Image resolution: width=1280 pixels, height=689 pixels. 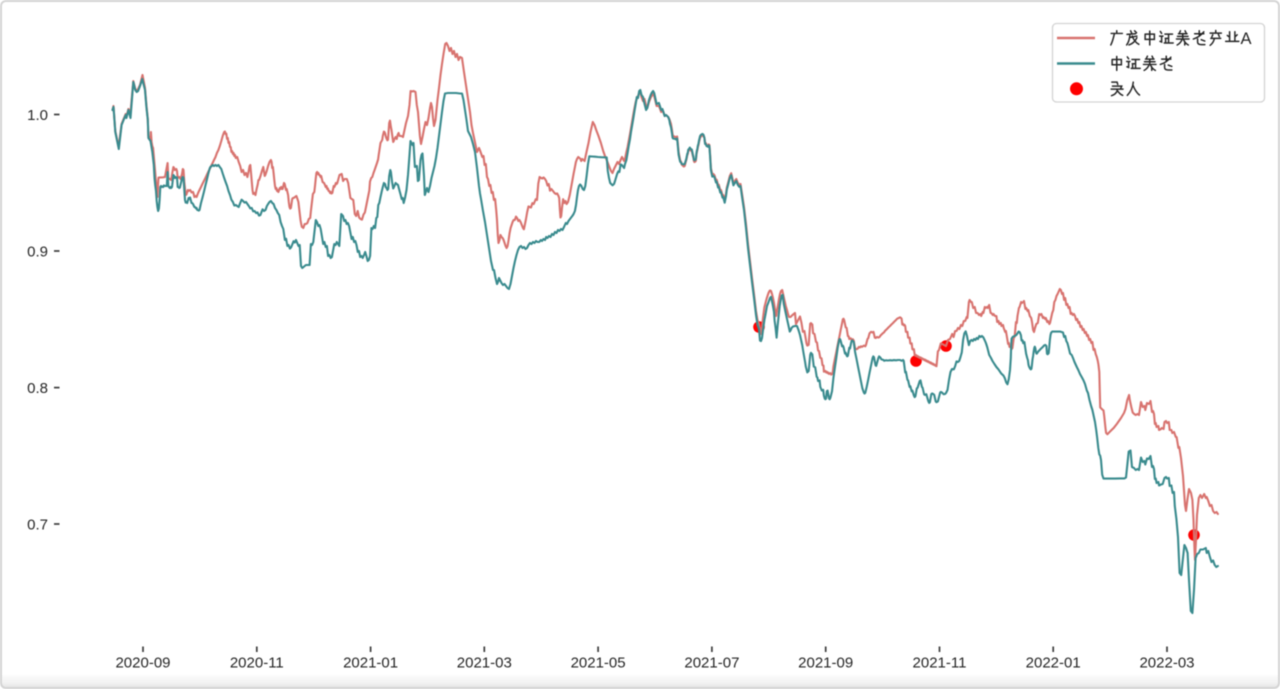 What do you see at coordinates (37, 251) in the screenshot?
I see `svg-text: 0.9` at bounding box center [37, 251].